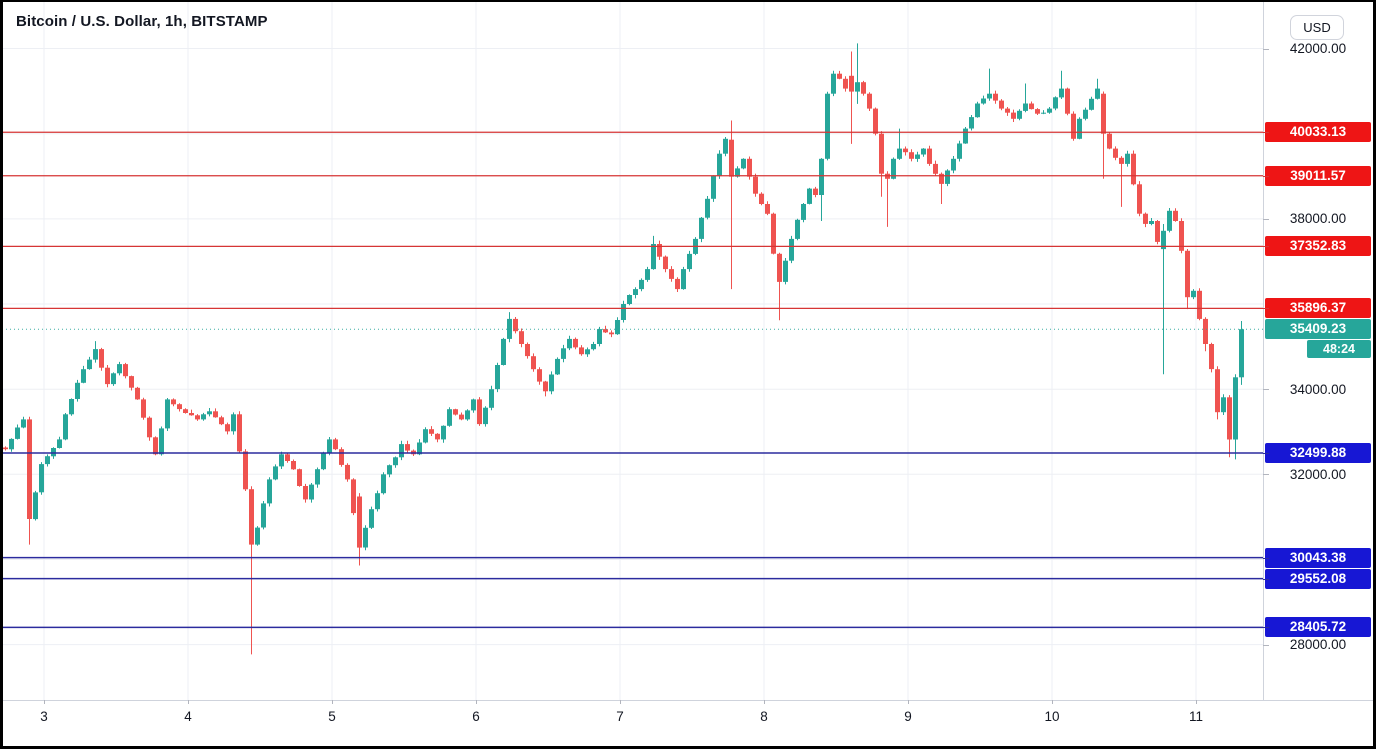 Image resolution: width=1376 pixels, height=749 pixels. What do you see at coordinates (332, 716) in the screenshot?
I see `time-axis-day-label: 5` at bounding box center [332, 716].